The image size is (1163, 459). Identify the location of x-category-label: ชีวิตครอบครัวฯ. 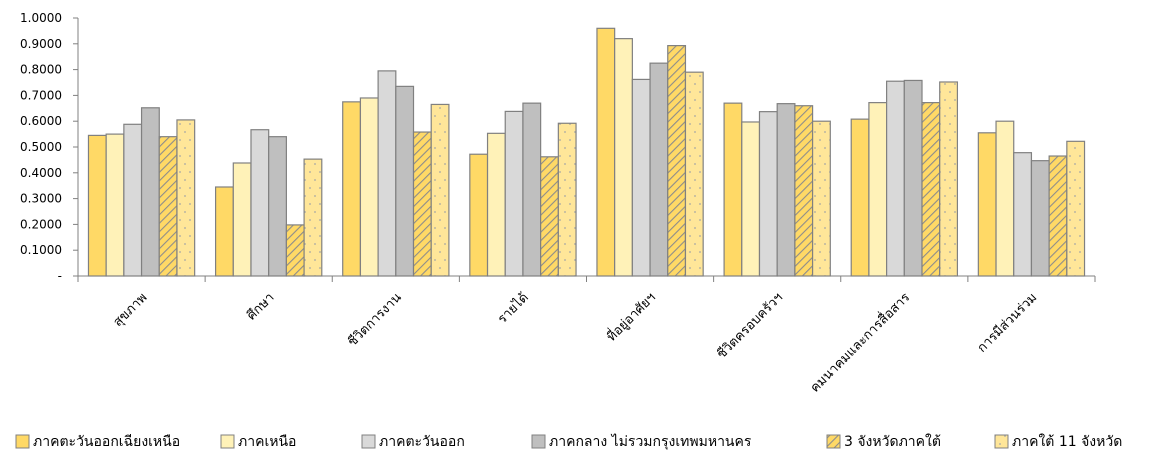
(749, 326).